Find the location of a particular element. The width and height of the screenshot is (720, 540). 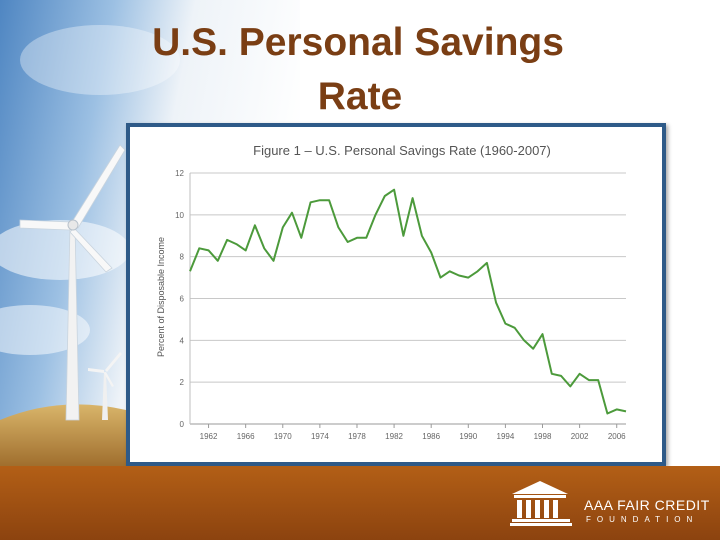

x-tick-label: 1994 is located at coordinates (506, 436).